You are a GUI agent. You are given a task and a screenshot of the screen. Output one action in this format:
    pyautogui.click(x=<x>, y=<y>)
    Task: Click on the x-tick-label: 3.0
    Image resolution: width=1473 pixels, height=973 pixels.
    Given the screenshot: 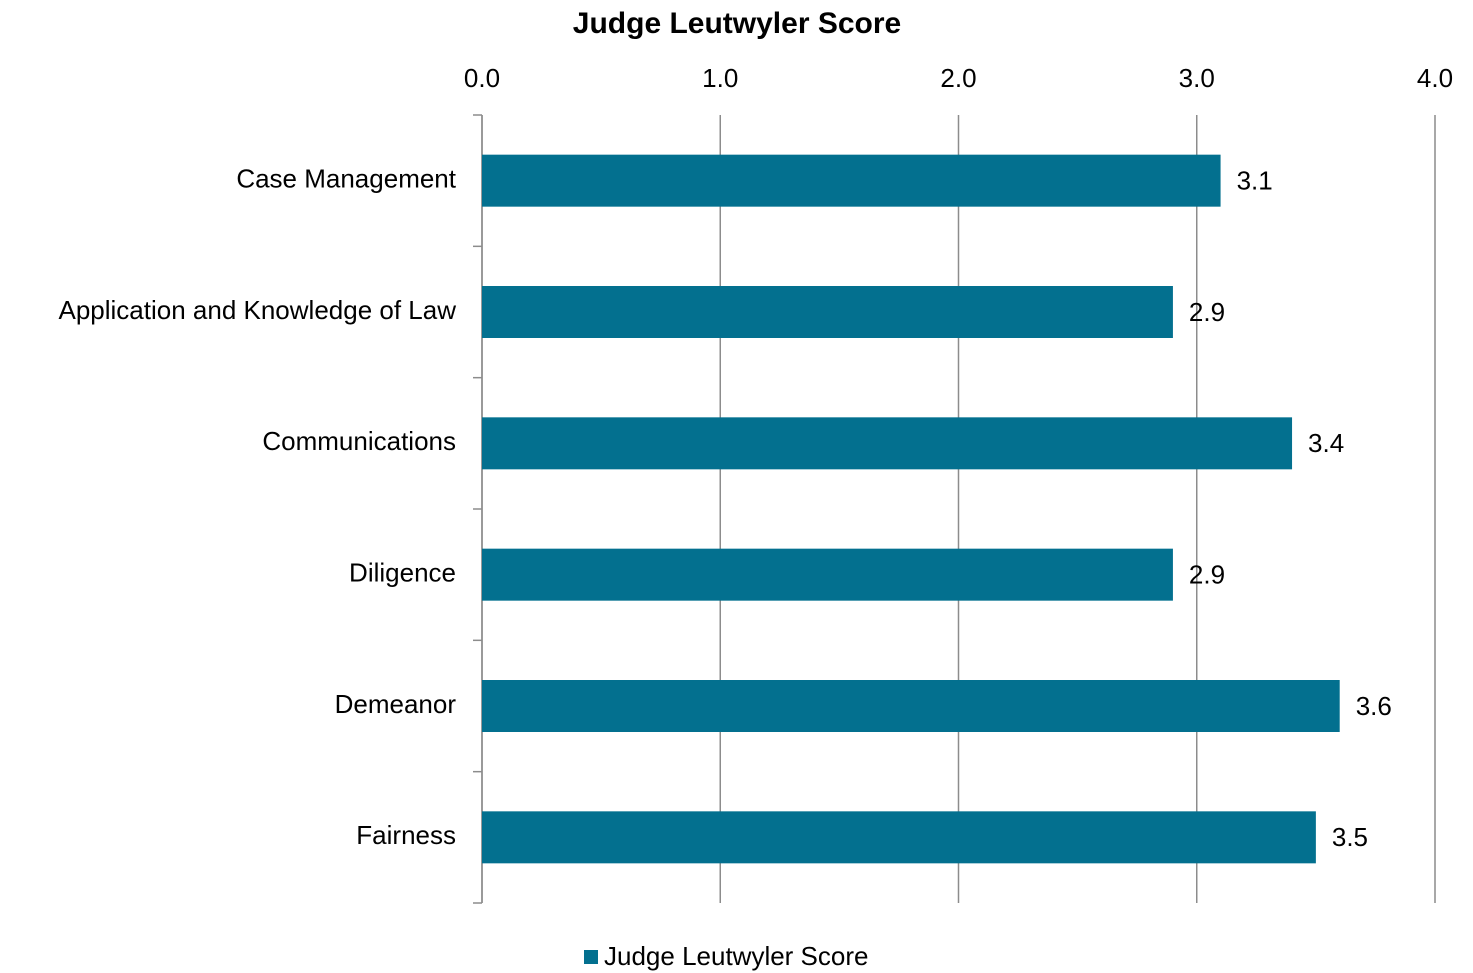 What is the action you would take?
    pyautogui.click(x=1197, y=78)
    